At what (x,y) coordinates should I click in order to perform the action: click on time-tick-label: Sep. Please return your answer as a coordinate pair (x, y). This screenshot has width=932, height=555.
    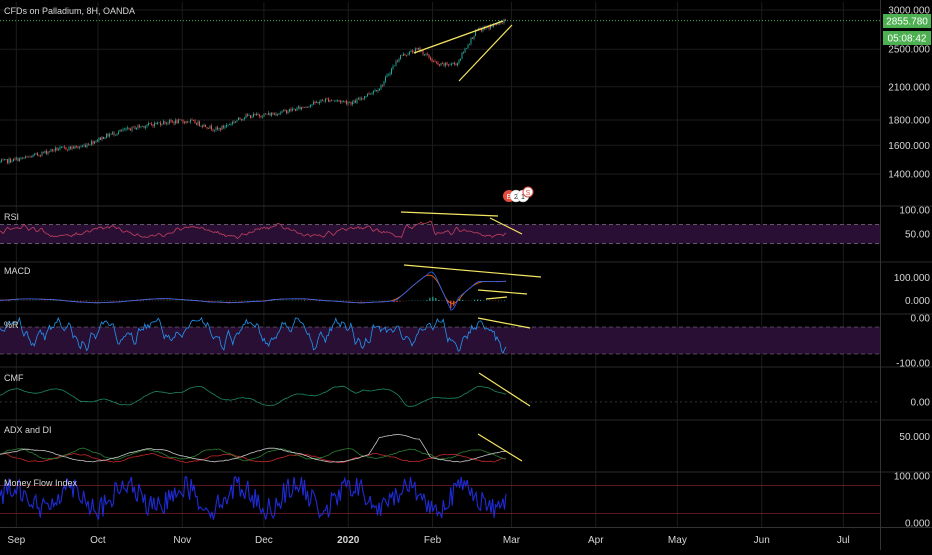
    Looking at the image, I should click on (16, 540).